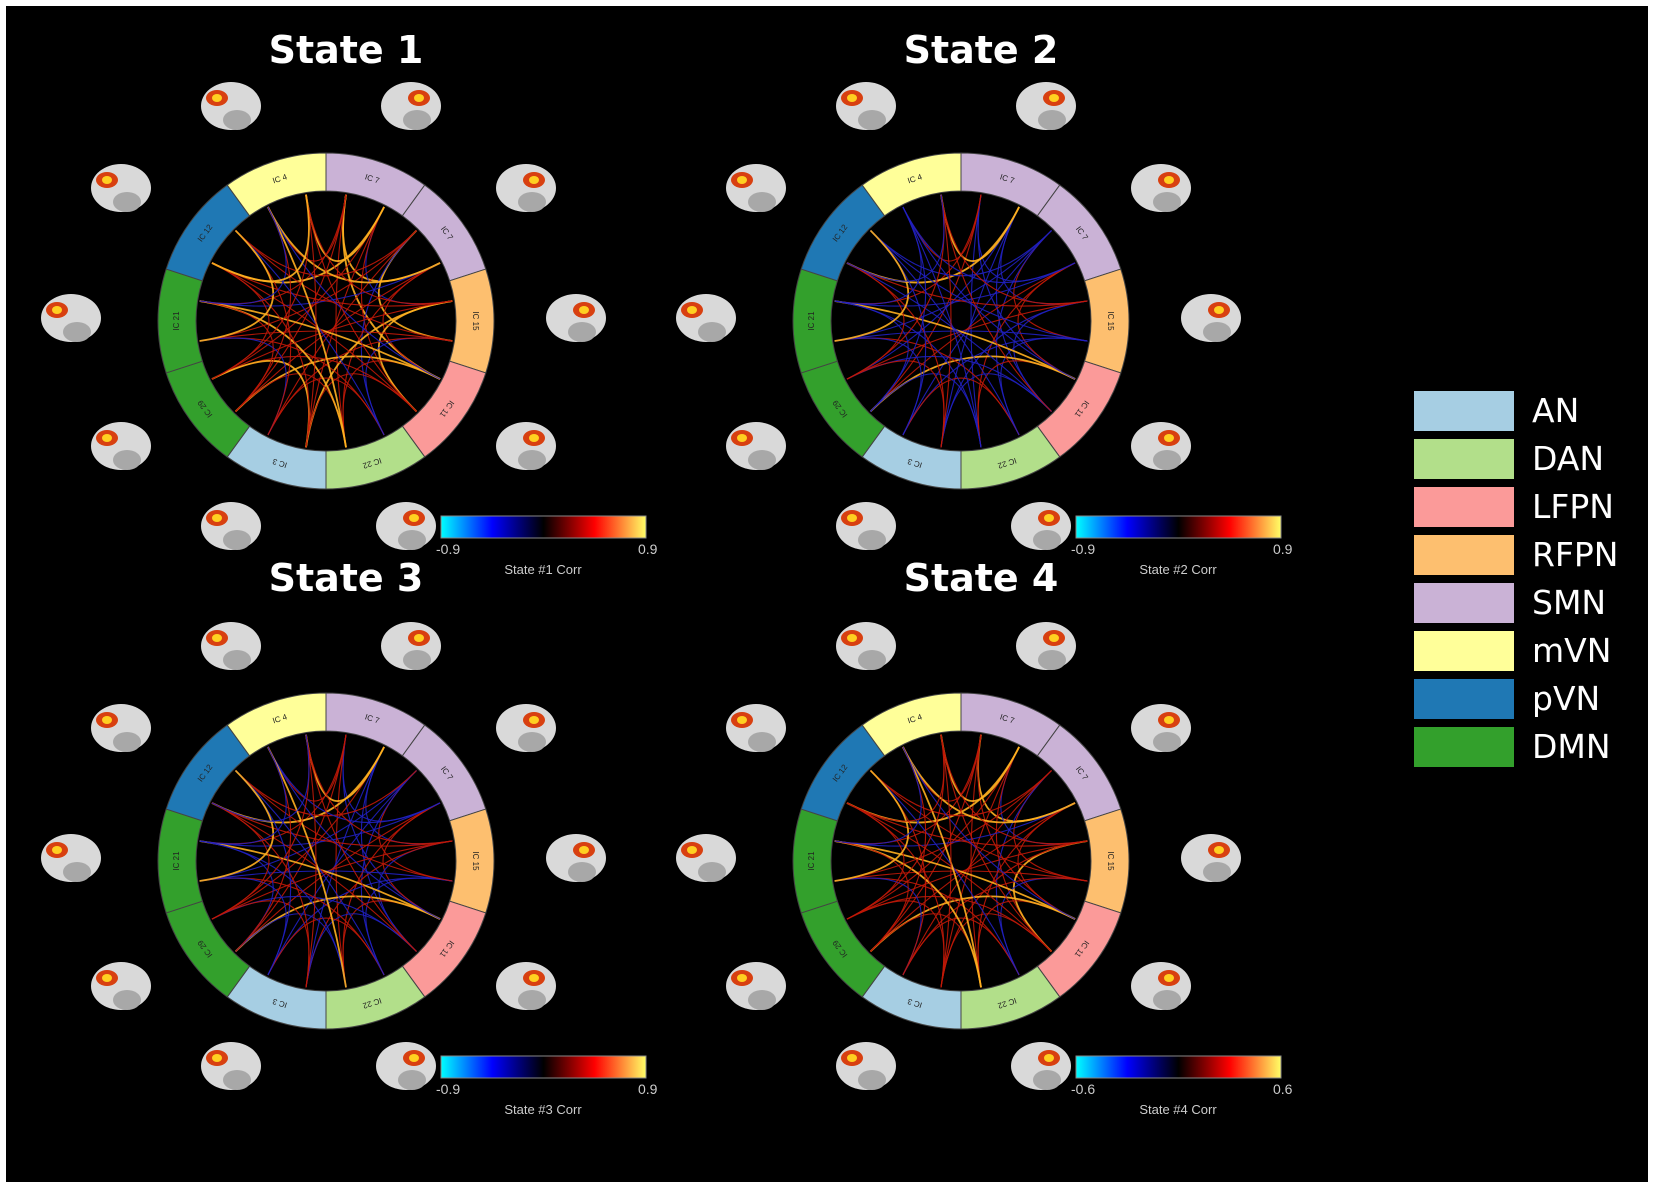 The width and height of the screenshot is (1654, 1188). Describe the element at coordinates (1178, 1109) in the screenshot. I see `colorbar-title: State #4 Corr` at that location.